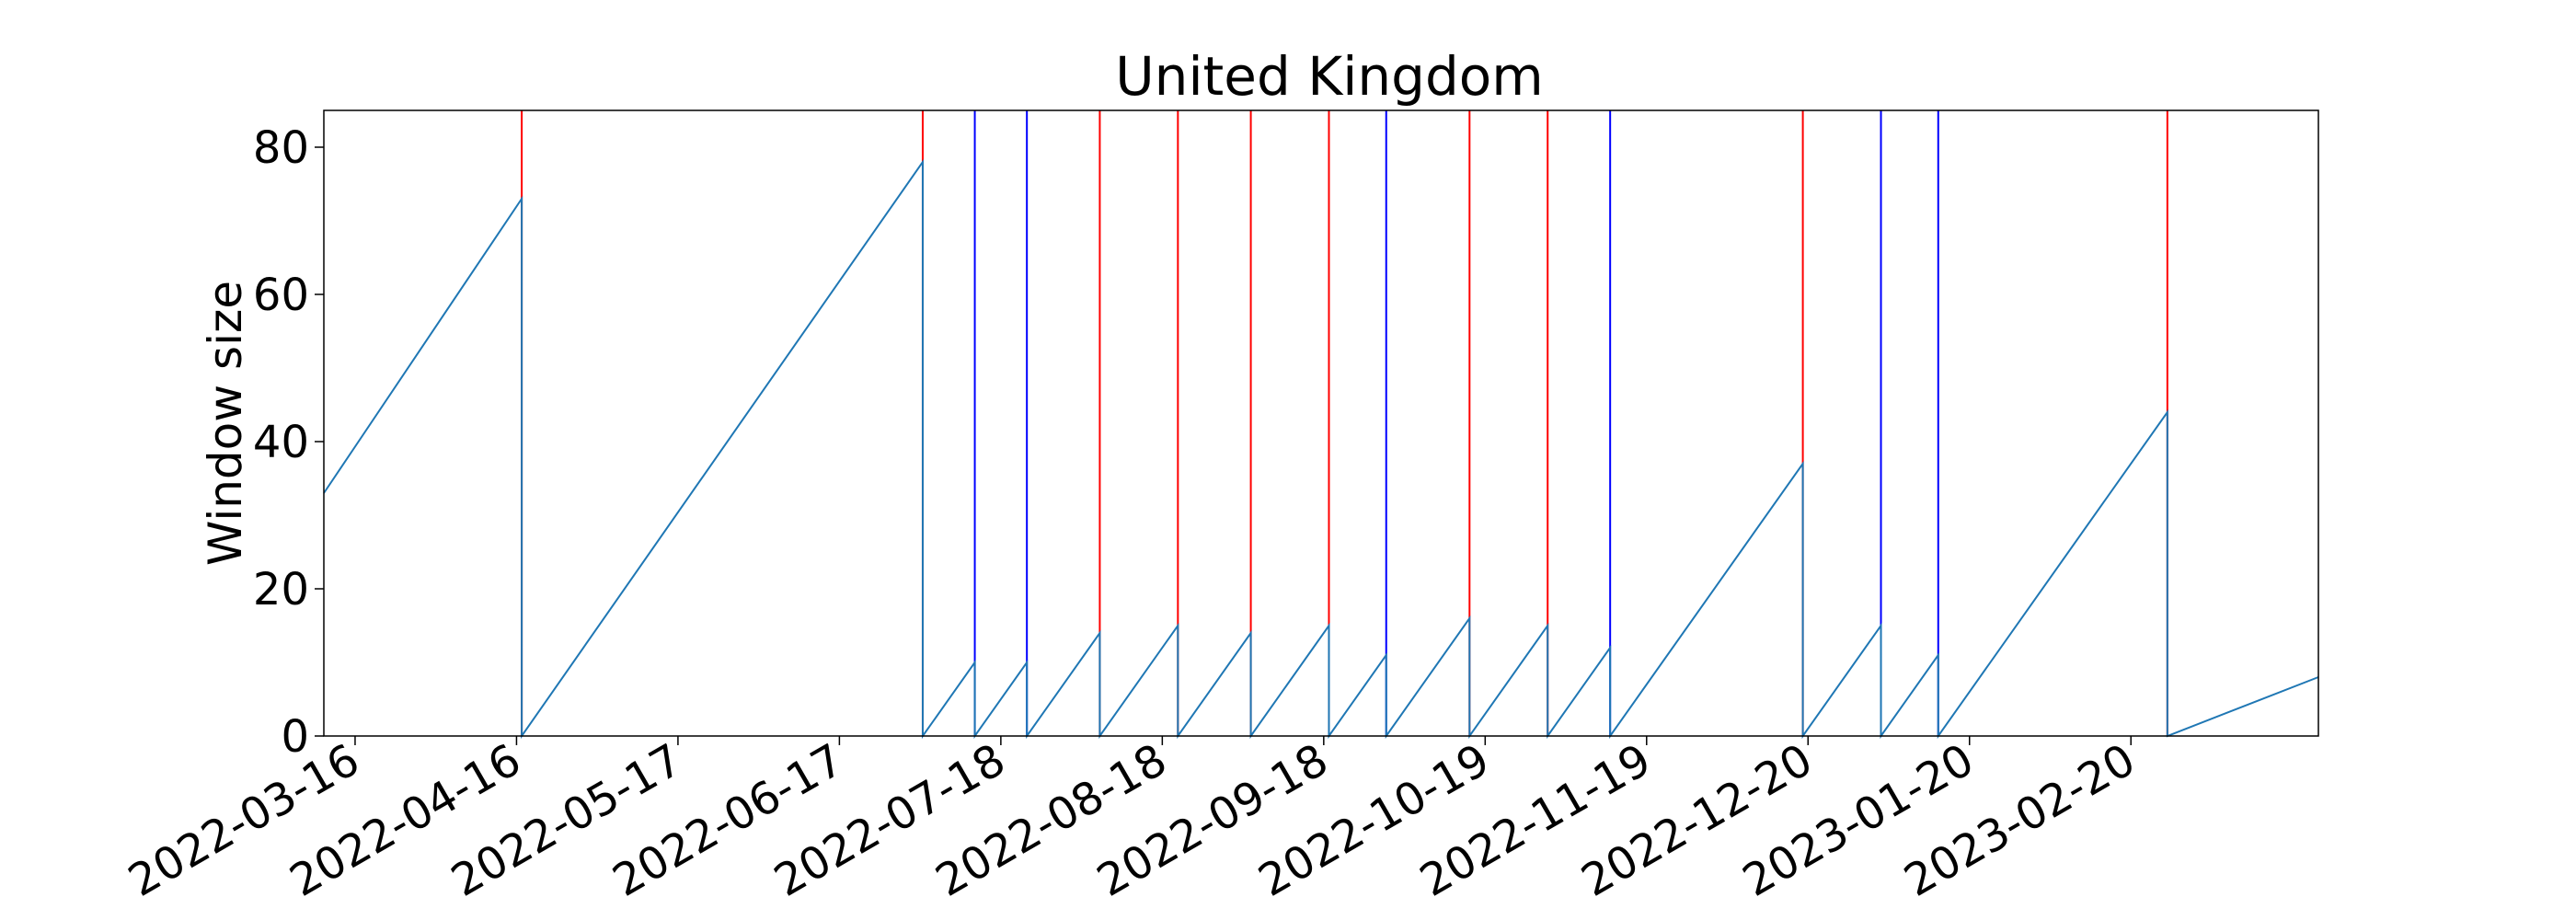 This screenshot has height=920, width=2576. What do you see at coordinates (281, 442) in the screenshot?
I see `y-tick-label: 40` at bounding box center [281, 442].